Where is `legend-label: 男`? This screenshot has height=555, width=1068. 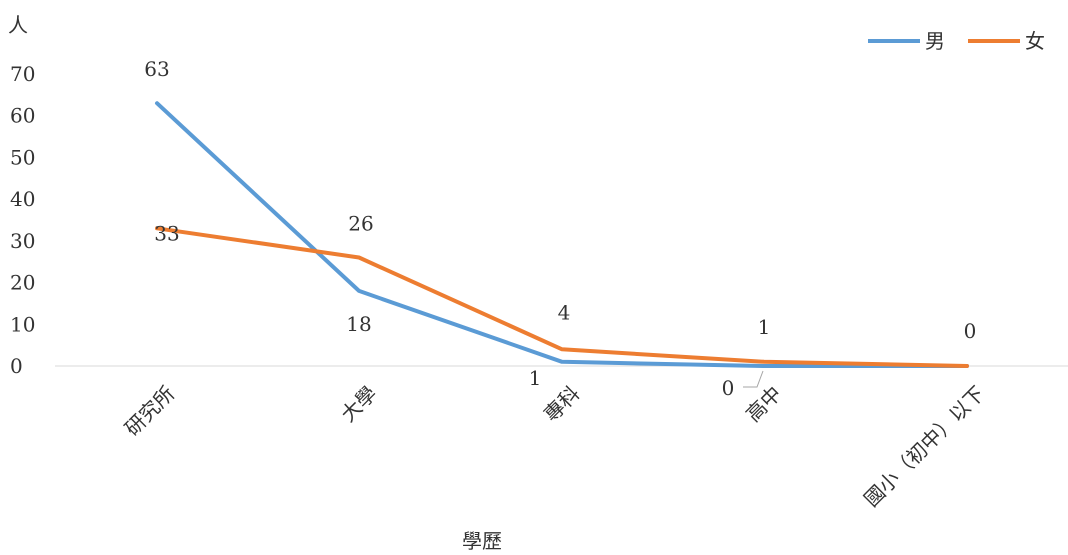
legend-label: 男 is located at coordinates (935, 41).